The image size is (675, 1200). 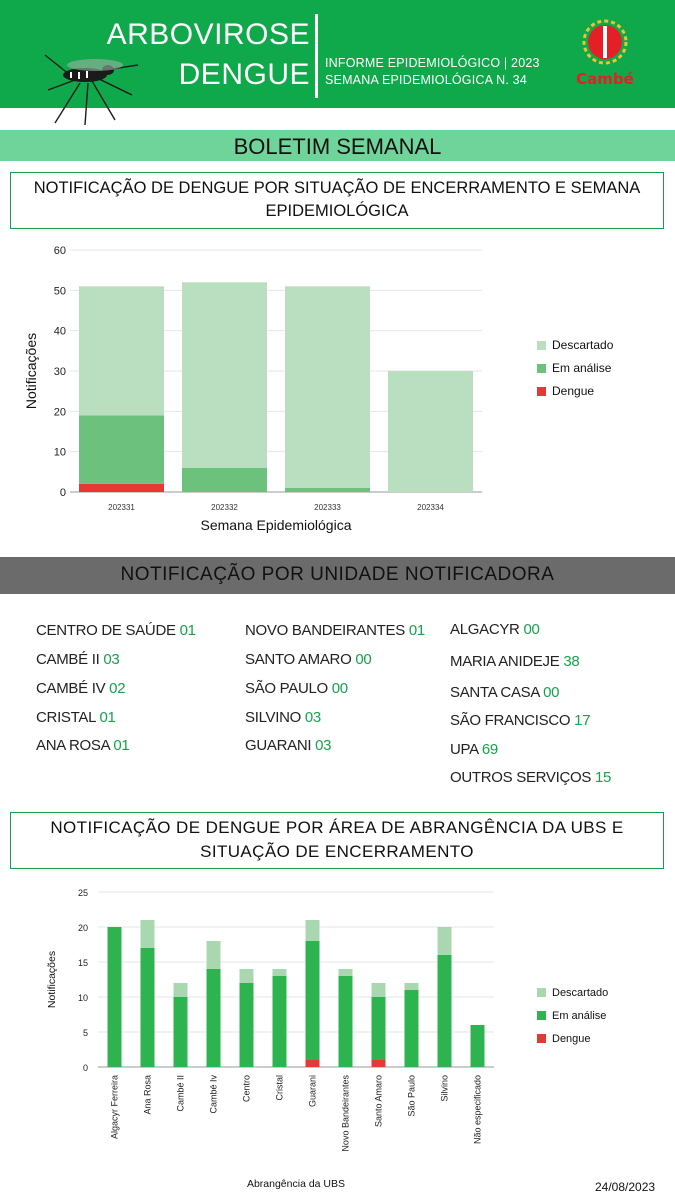 What do you see at coordinates (116, 630) in the screenshot?
I see `unit-item: CENTRO DE SAÚDE 01` at bounding box center [116, 630].